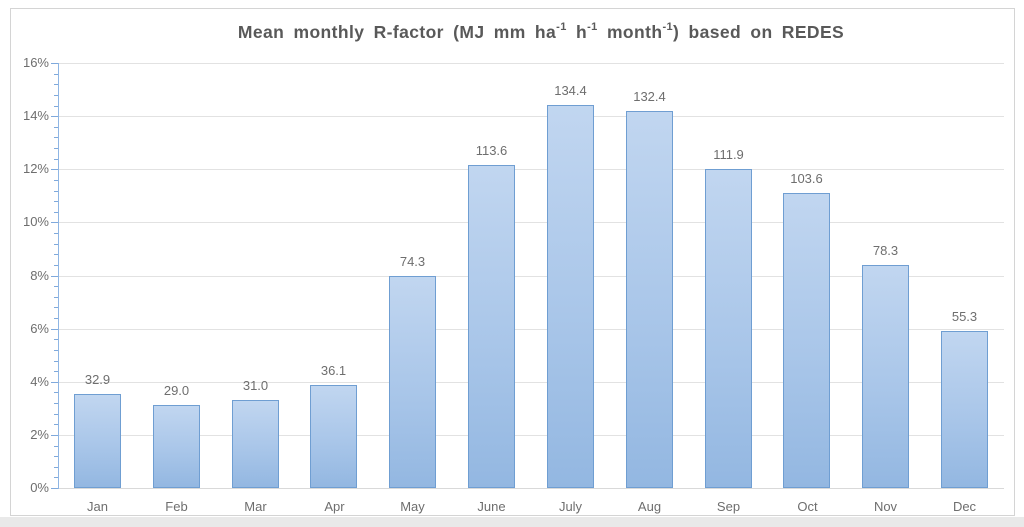  Describe the element at coordinates (491, 326) in the screenshot. I see `bar-june` at that location.